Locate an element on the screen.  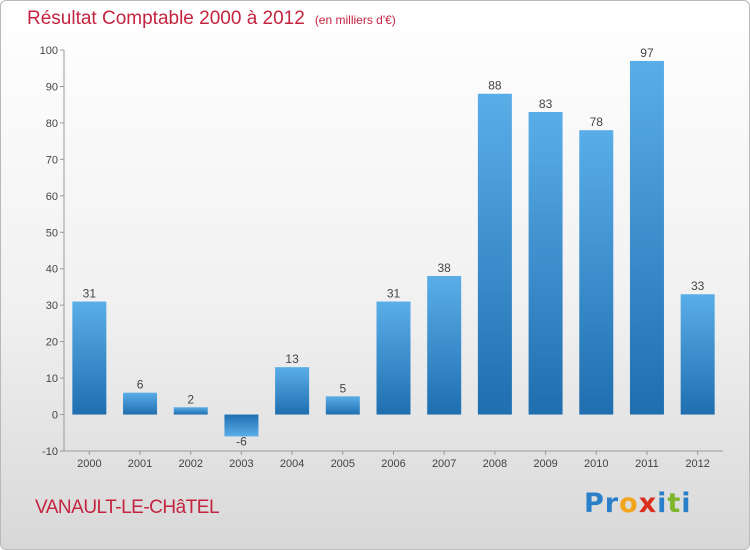
x-tick-label: 2002 is located at coordinates (190, 464).